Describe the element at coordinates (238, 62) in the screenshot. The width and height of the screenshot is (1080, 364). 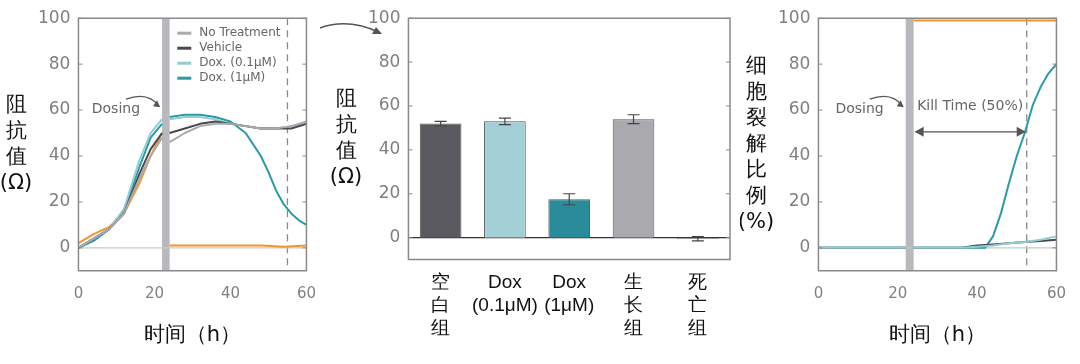
I see `legend-label: Dox. (0.1μM)` at that location.